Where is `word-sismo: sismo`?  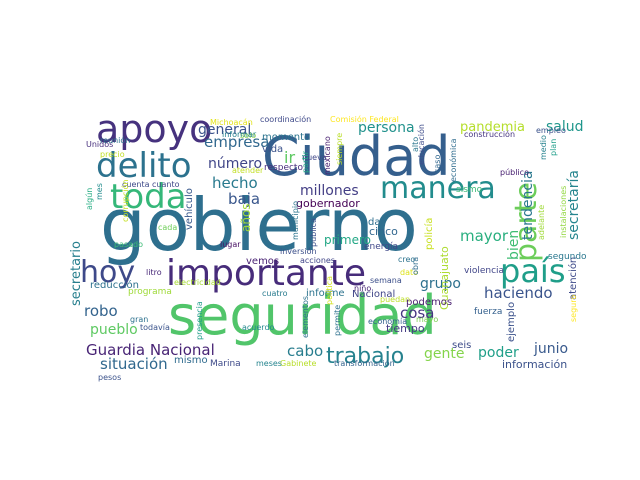 word-sismo: sismo is located at coordinates (469, 190).